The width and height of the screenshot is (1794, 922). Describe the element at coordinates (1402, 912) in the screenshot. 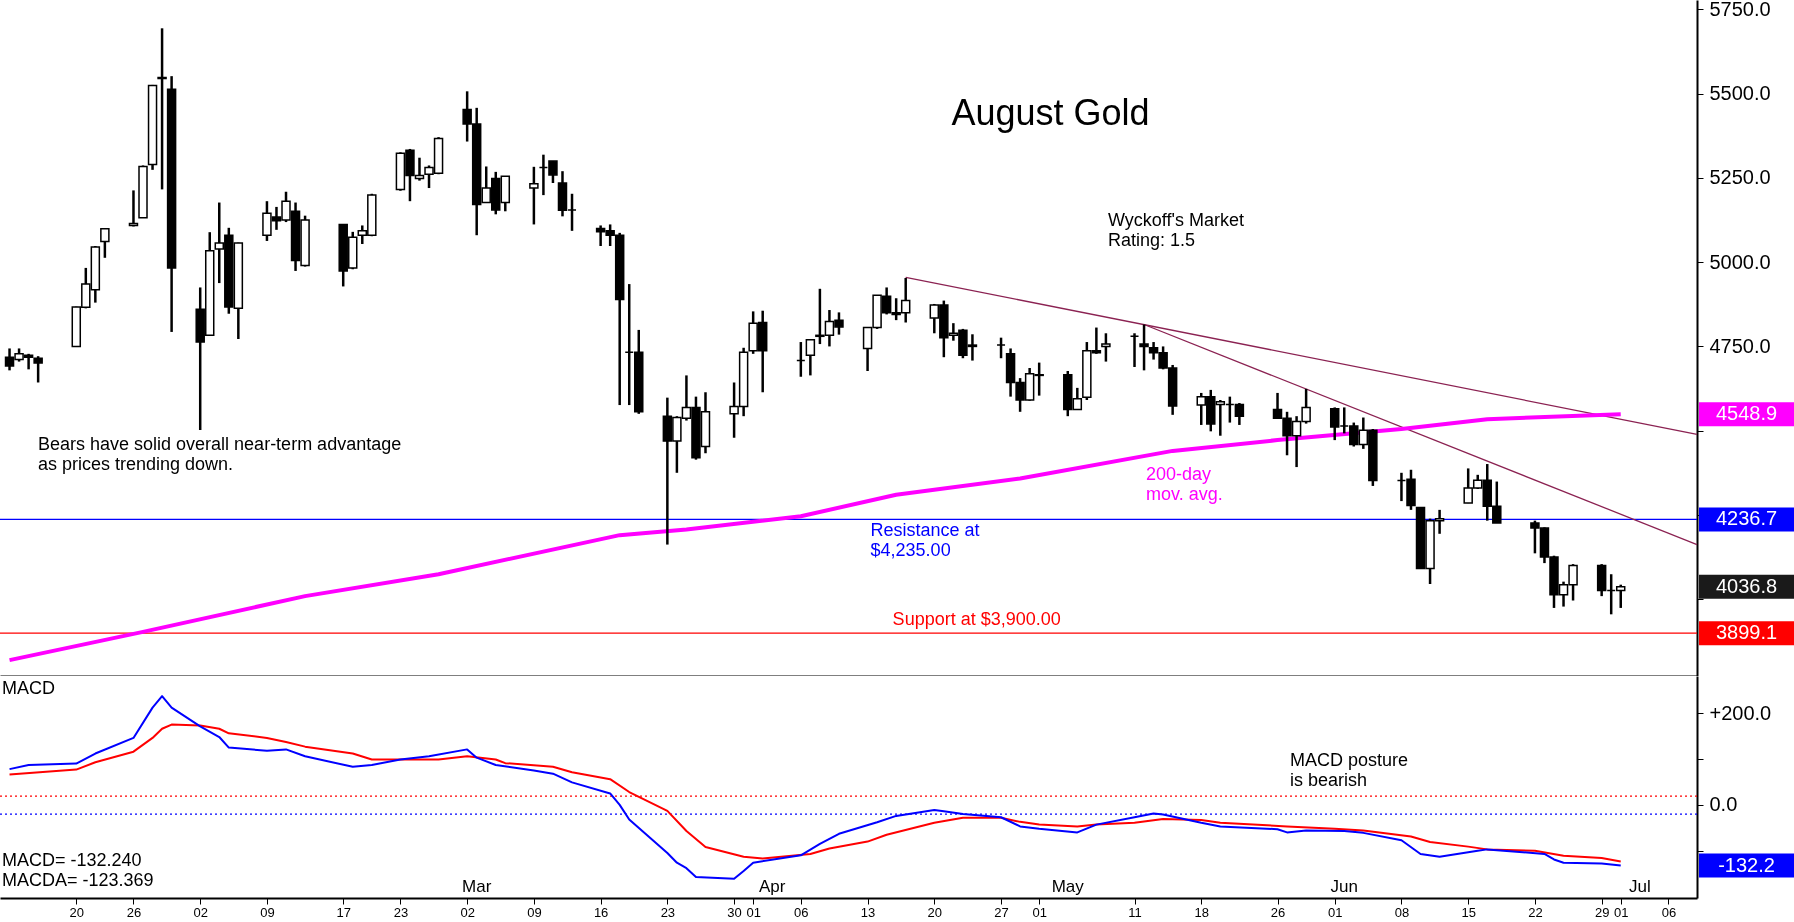

I see `x-tick-label: 08` at that location.